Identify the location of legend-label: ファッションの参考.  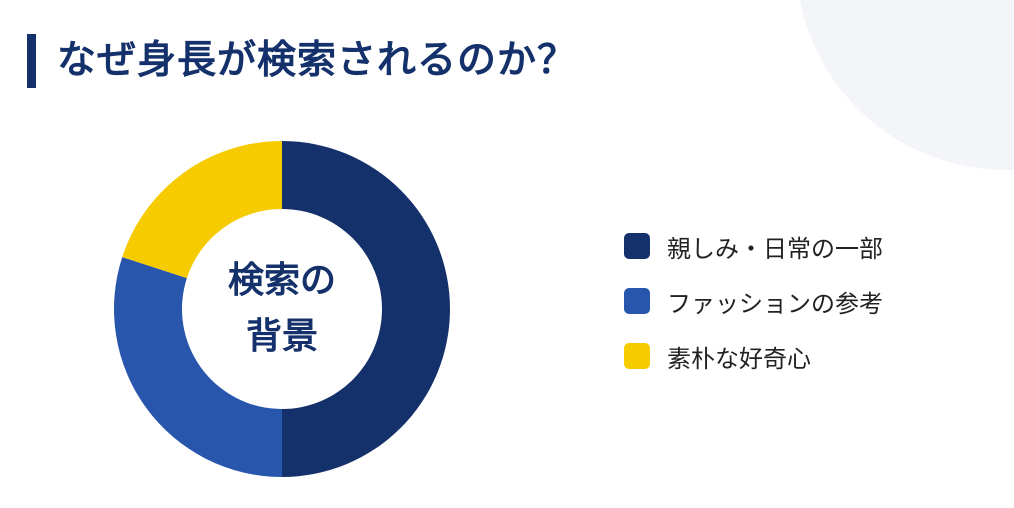
(775, 303).